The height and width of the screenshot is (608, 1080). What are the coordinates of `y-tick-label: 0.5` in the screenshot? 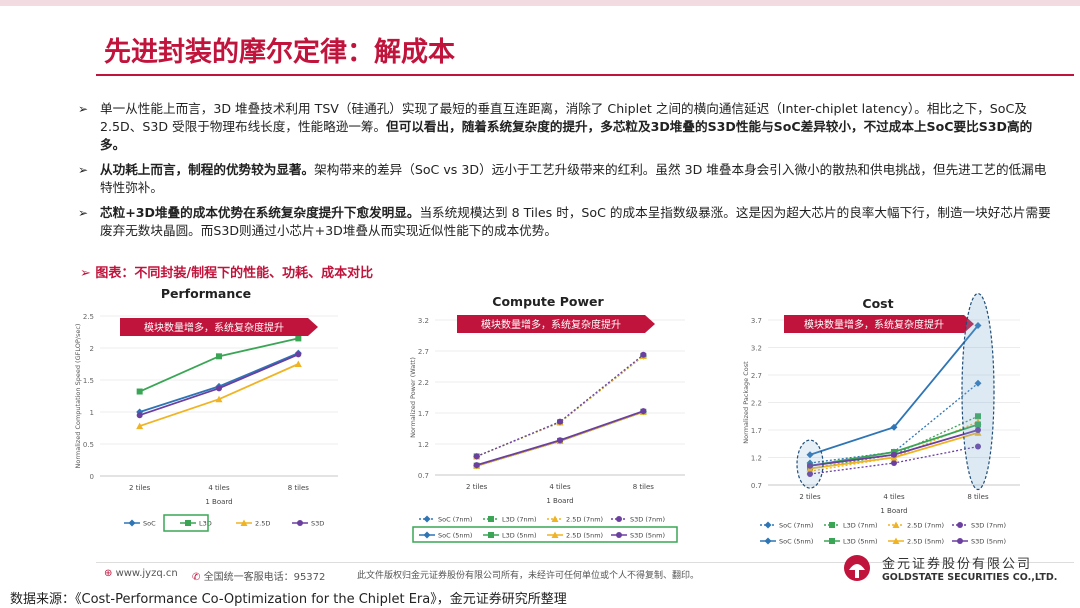 It's located at (88, 445).